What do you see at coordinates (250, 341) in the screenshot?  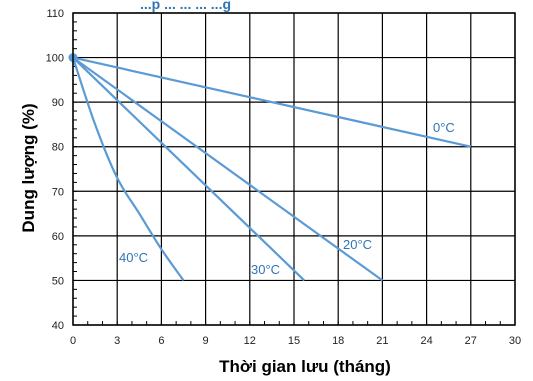 I see `x-tick-label: 12` at bounding box center [250, 341].